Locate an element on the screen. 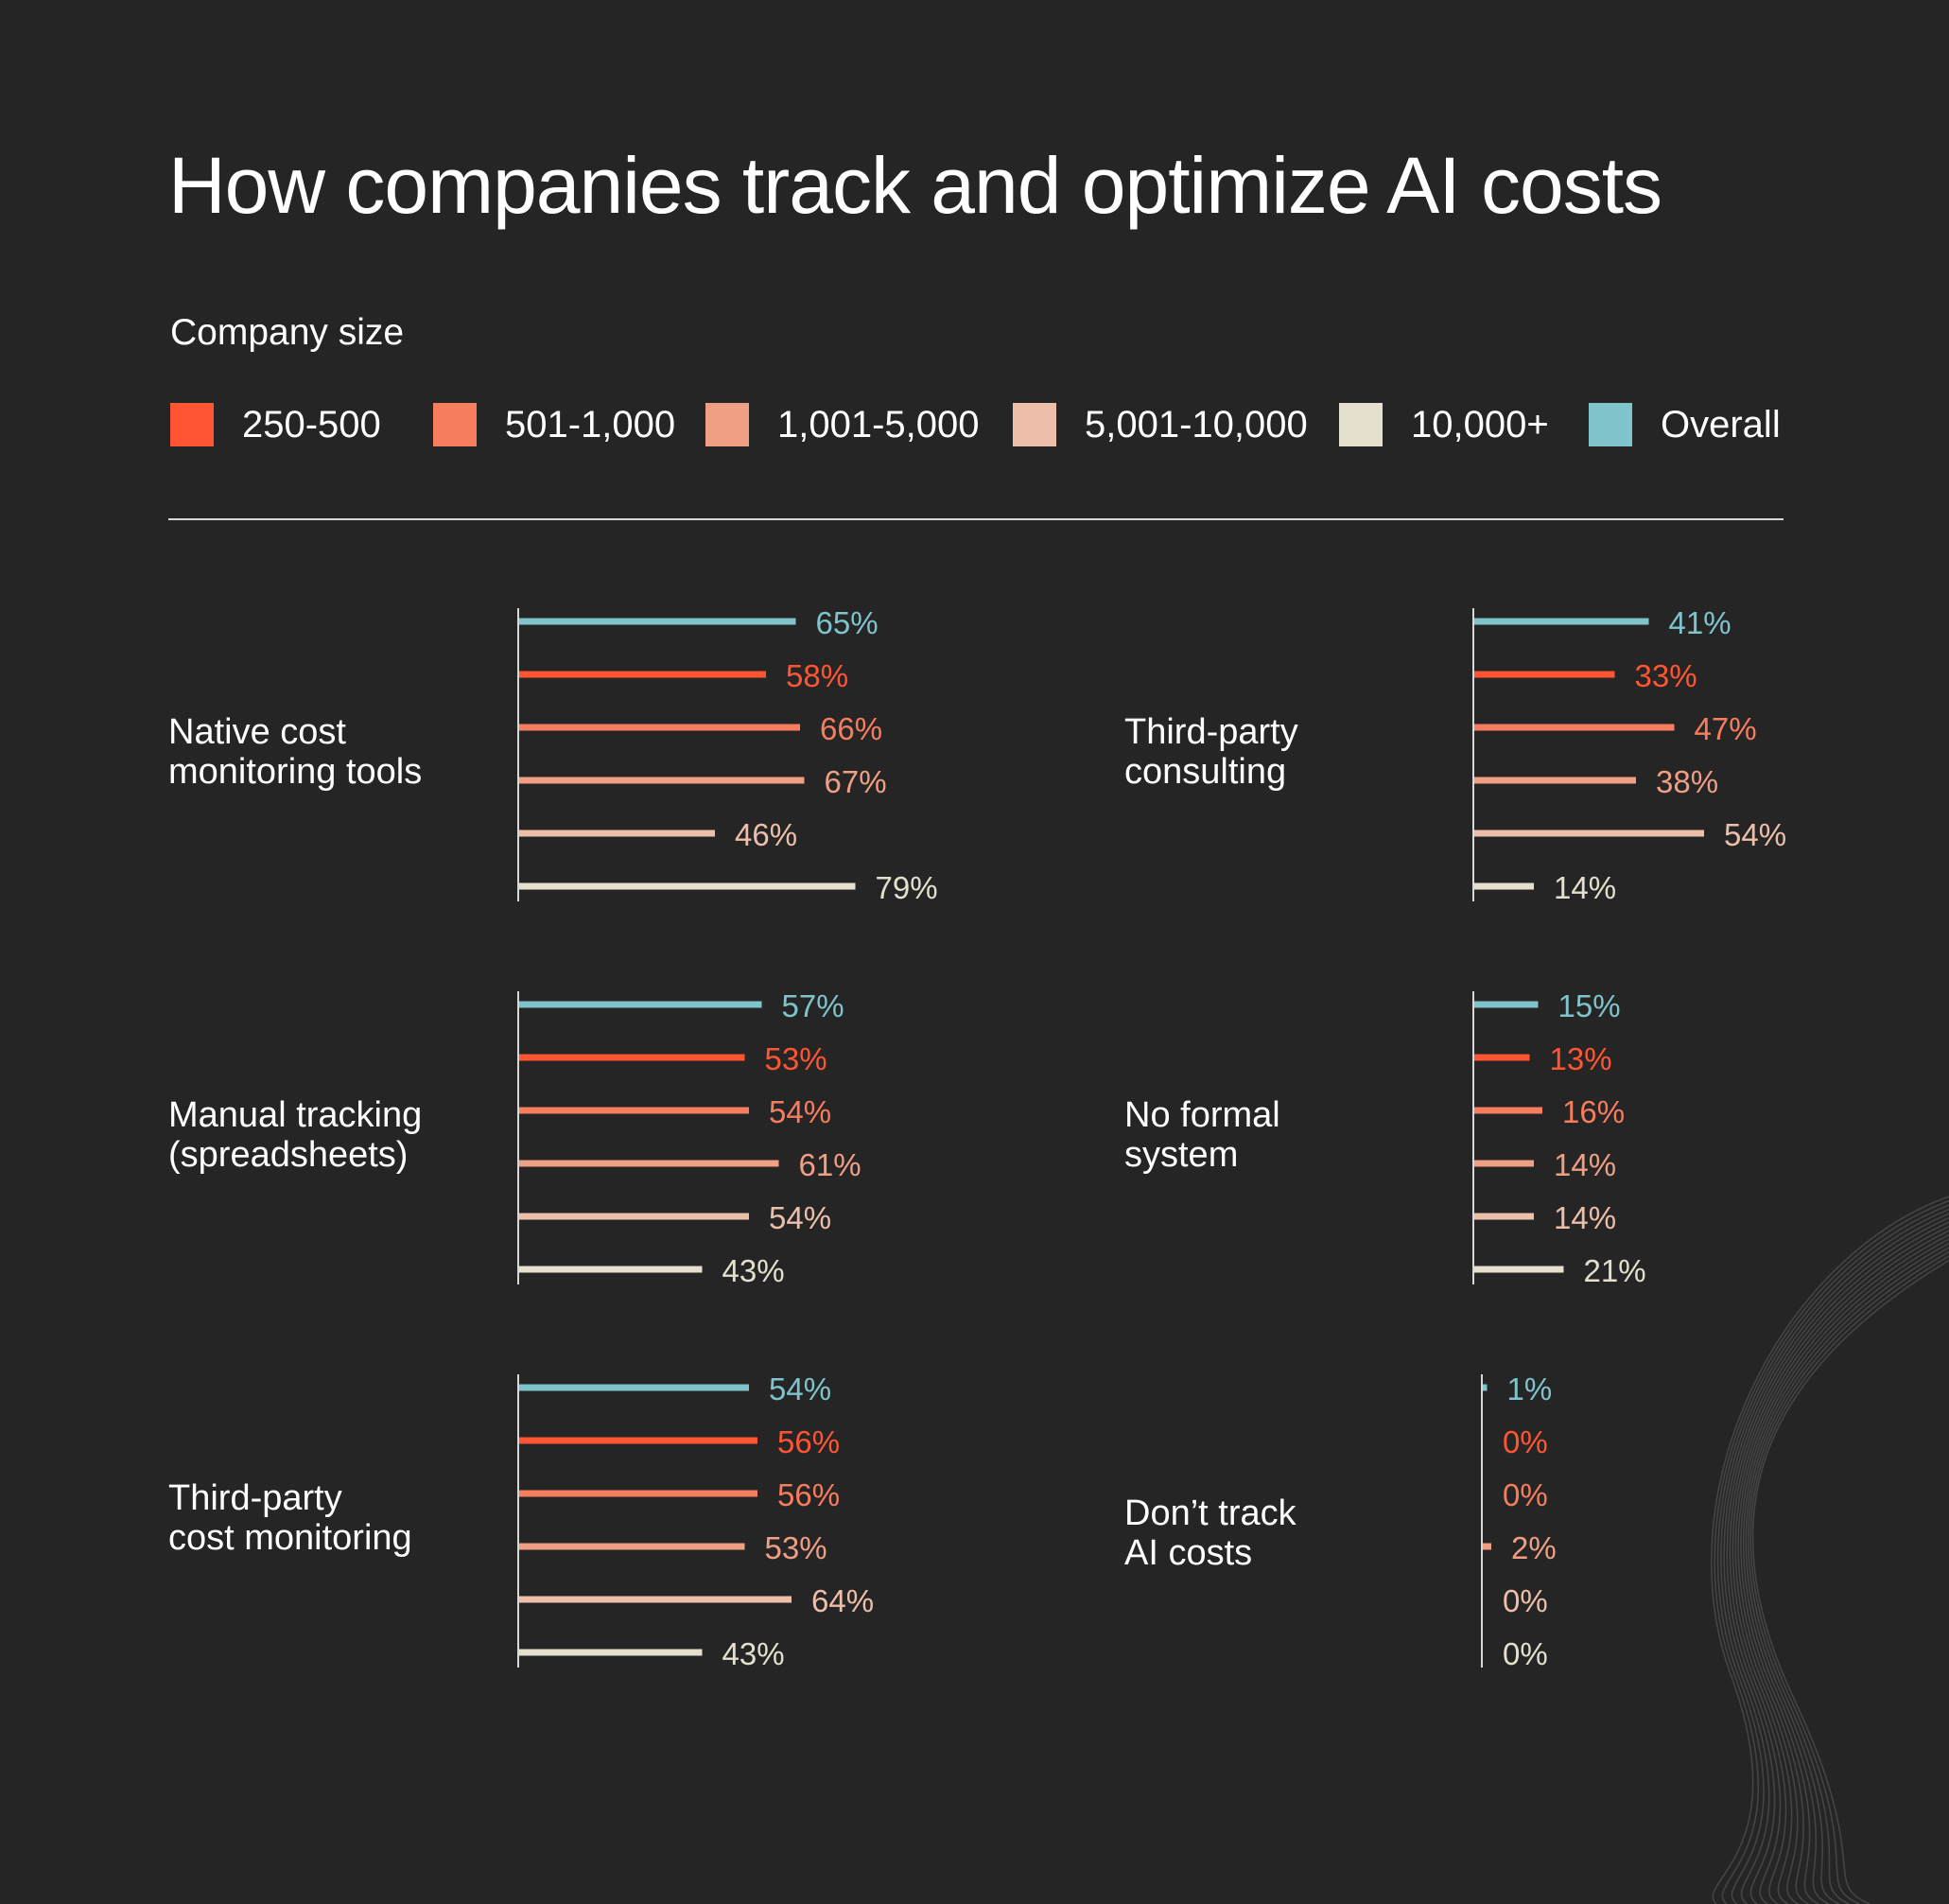 Image resolution: width=1949 pixels, height=1904 pixels. legend-label: 10,000+ is located at coordinates (1480, 424).